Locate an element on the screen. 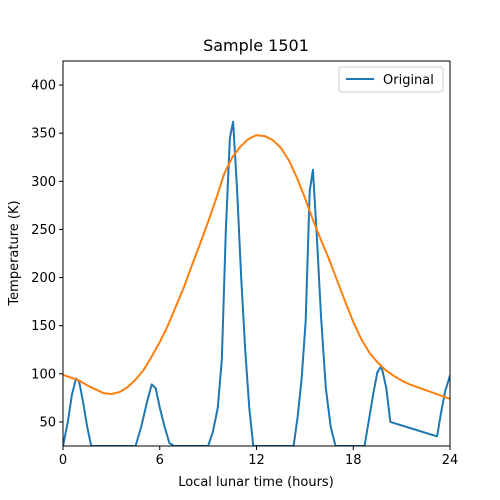 The height and width of the screenshot is (500, 500). y-tick-label: 100 is located at coordinates (43, 374).